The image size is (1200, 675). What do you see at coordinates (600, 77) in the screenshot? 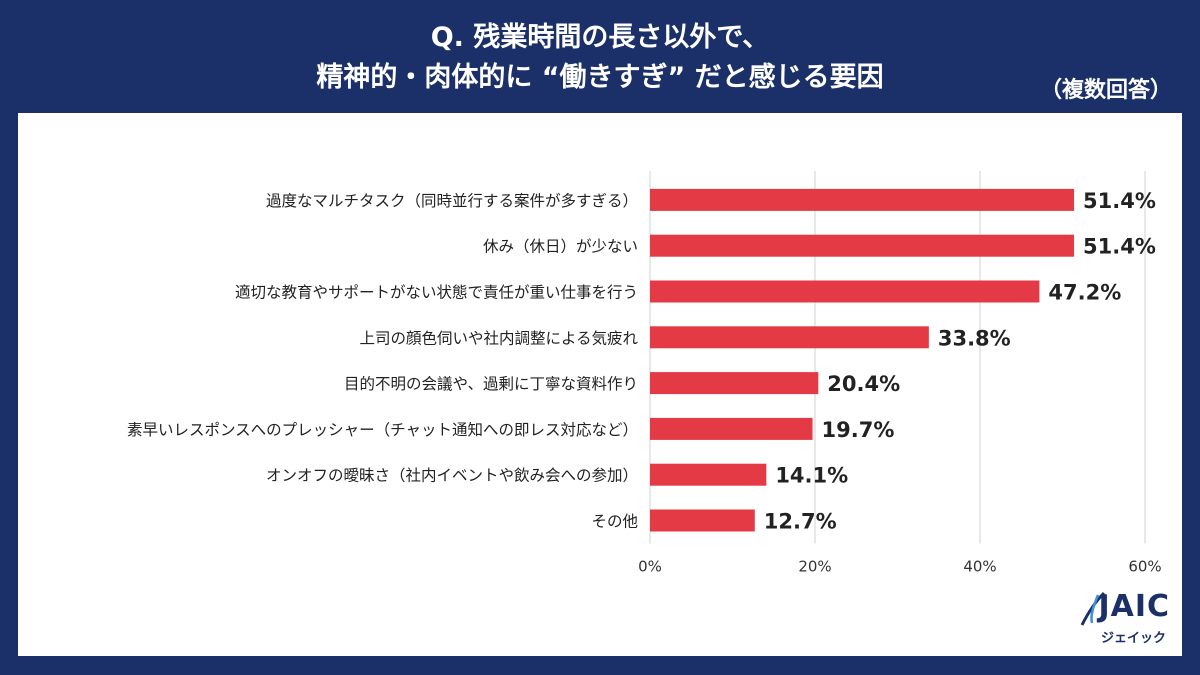
I see `title-line-2: 精神的・肉体的に “働きすぎ” だと感じる要因` at bounding box center [600, 77].